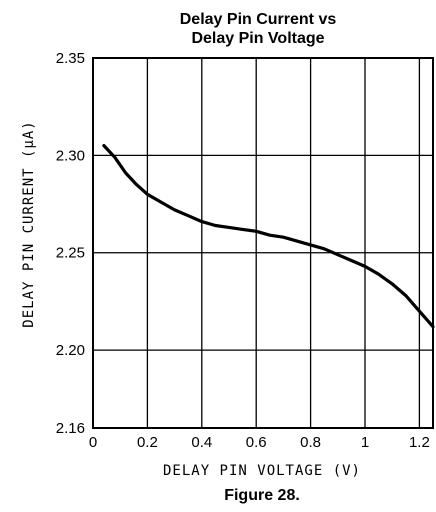 The width and height of the screenshot is (436, 512). Describe the element at coordinates (201, 442) in the screenshot. I see `x-tick-label-0.4: 0.4` at that location.